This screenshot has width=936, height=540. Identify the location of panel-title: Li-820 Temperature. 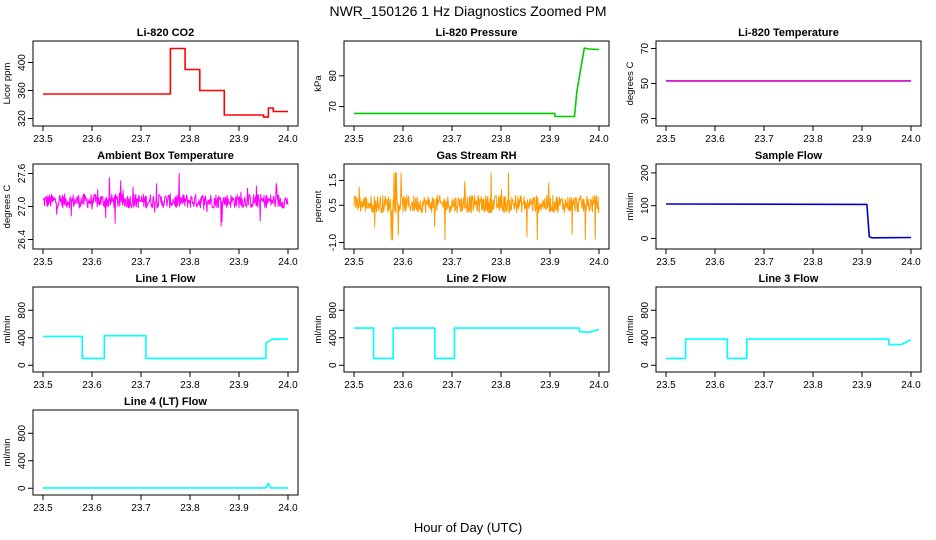
(788, 33).